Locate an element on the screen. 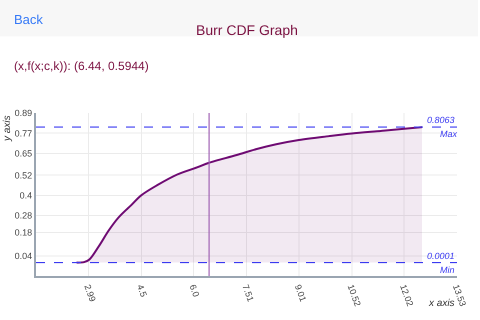  x-tick-label: 4.5 is located at coordinates (142, 290).